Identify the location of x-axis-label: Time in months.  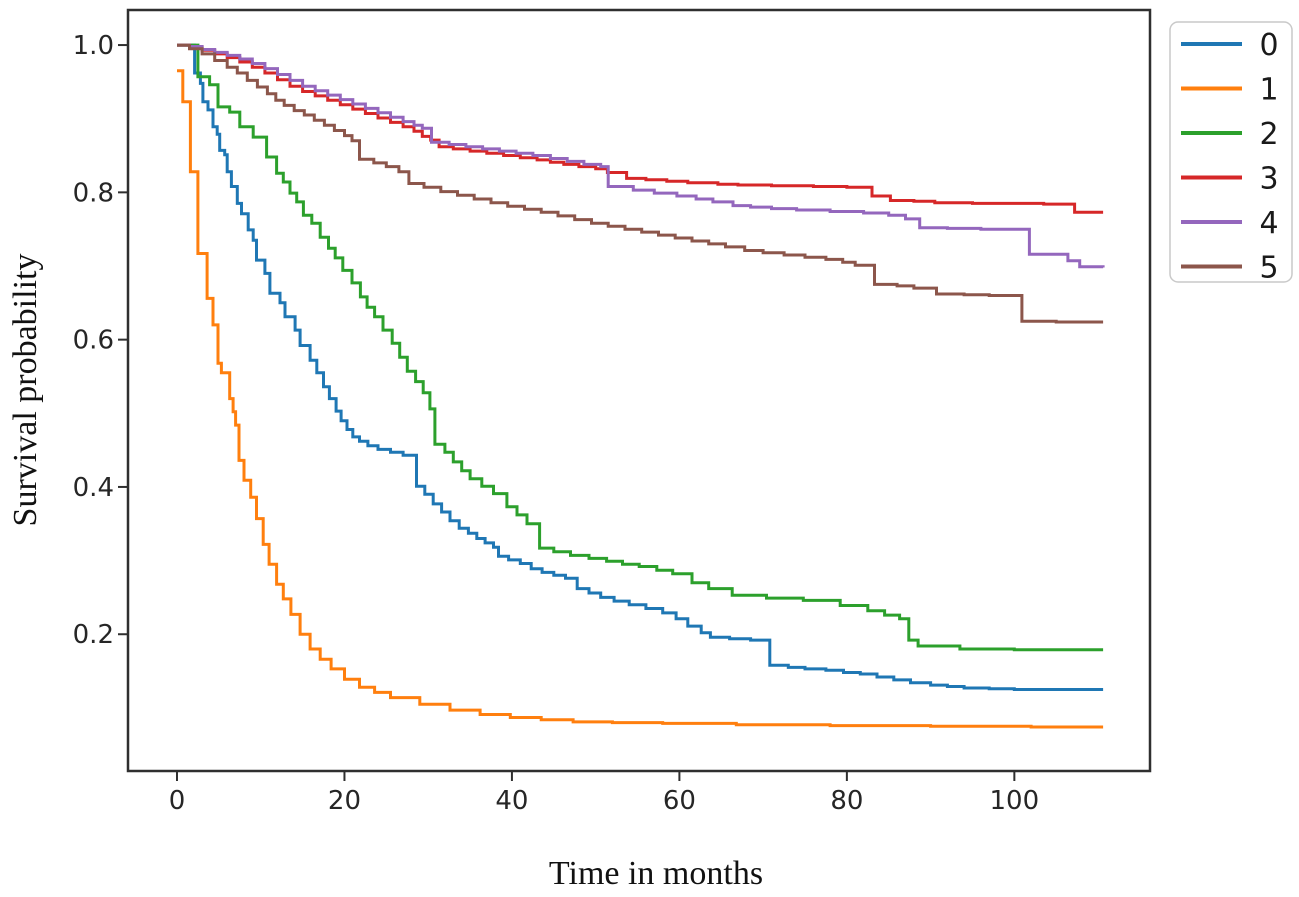
(656, 873).